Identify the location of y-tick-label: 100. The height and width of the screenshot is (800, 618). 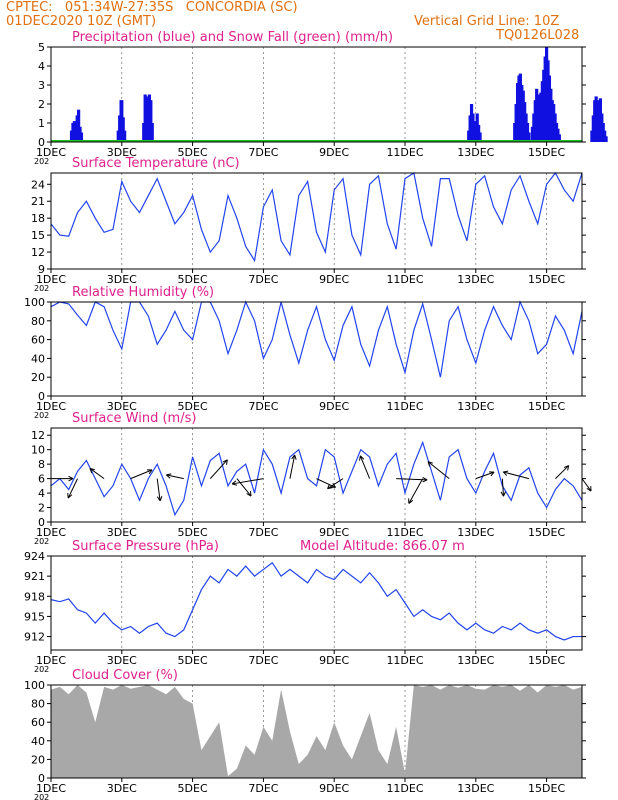
(34, 302).